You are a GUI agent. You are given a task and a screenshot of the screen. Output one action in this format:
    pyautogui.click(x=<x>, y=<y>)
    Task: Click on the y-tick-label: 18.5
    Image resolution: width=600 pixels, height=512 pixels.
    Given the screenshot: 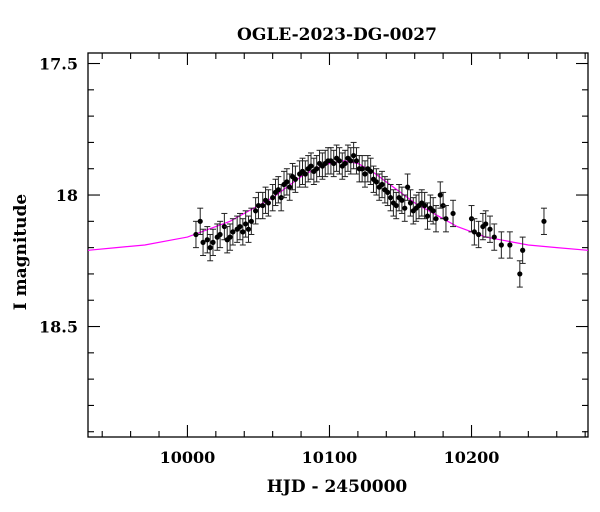 What is the action you would take?
    pyautogui.click(x=58, y=327)
    